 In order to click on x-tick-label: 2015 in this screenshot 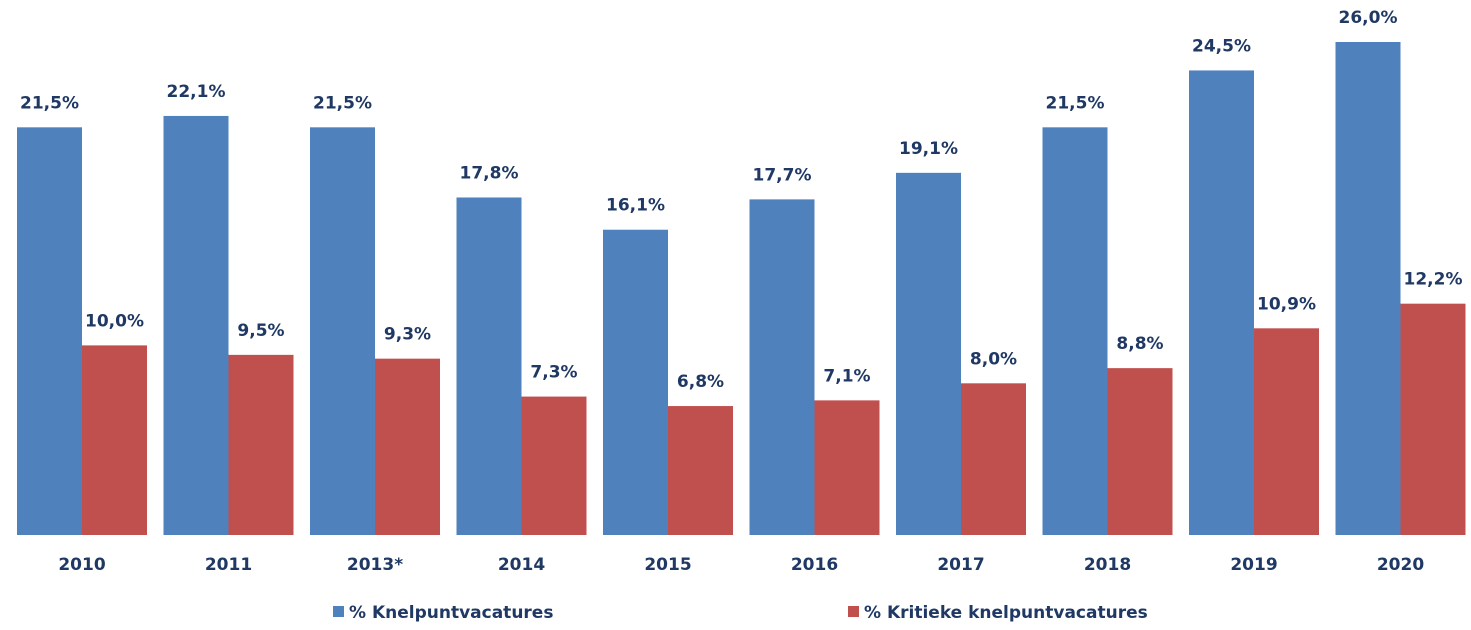, I will do `click(667, 565)`.